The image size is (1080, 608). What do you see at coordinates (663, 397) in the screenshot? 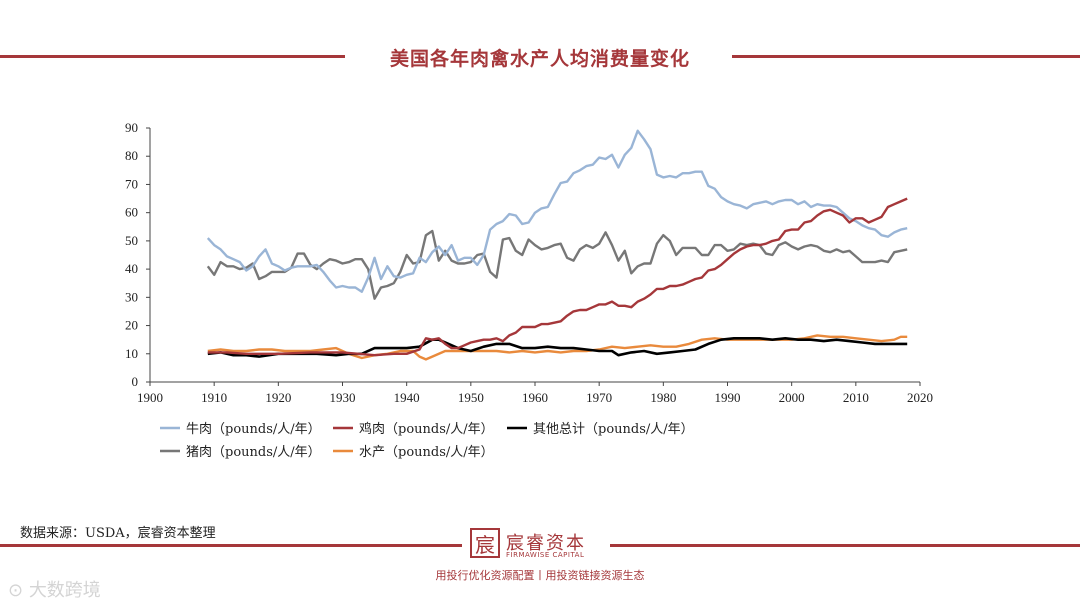
I see `x-tick-label: 1980` at bounding box center [663, 397].